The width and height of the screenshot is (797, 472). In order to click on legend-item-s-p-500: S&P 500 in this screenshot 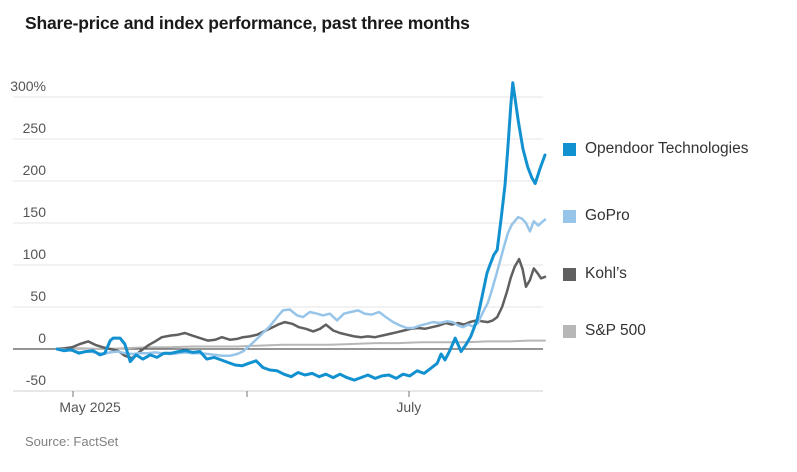, I will do `click(604, 331)`.